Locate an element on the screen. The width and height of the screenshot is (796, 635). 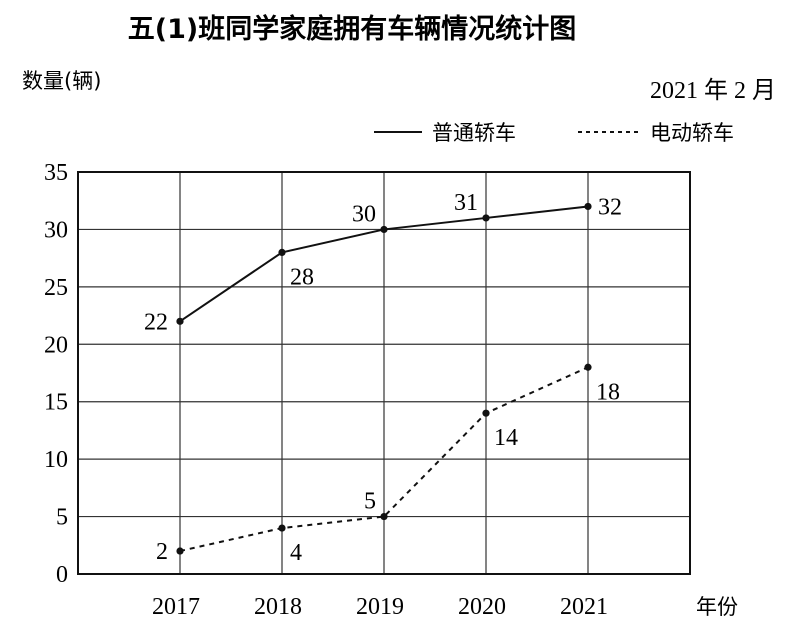
y-tick-label: 25 is located at coordinates (56, 288).